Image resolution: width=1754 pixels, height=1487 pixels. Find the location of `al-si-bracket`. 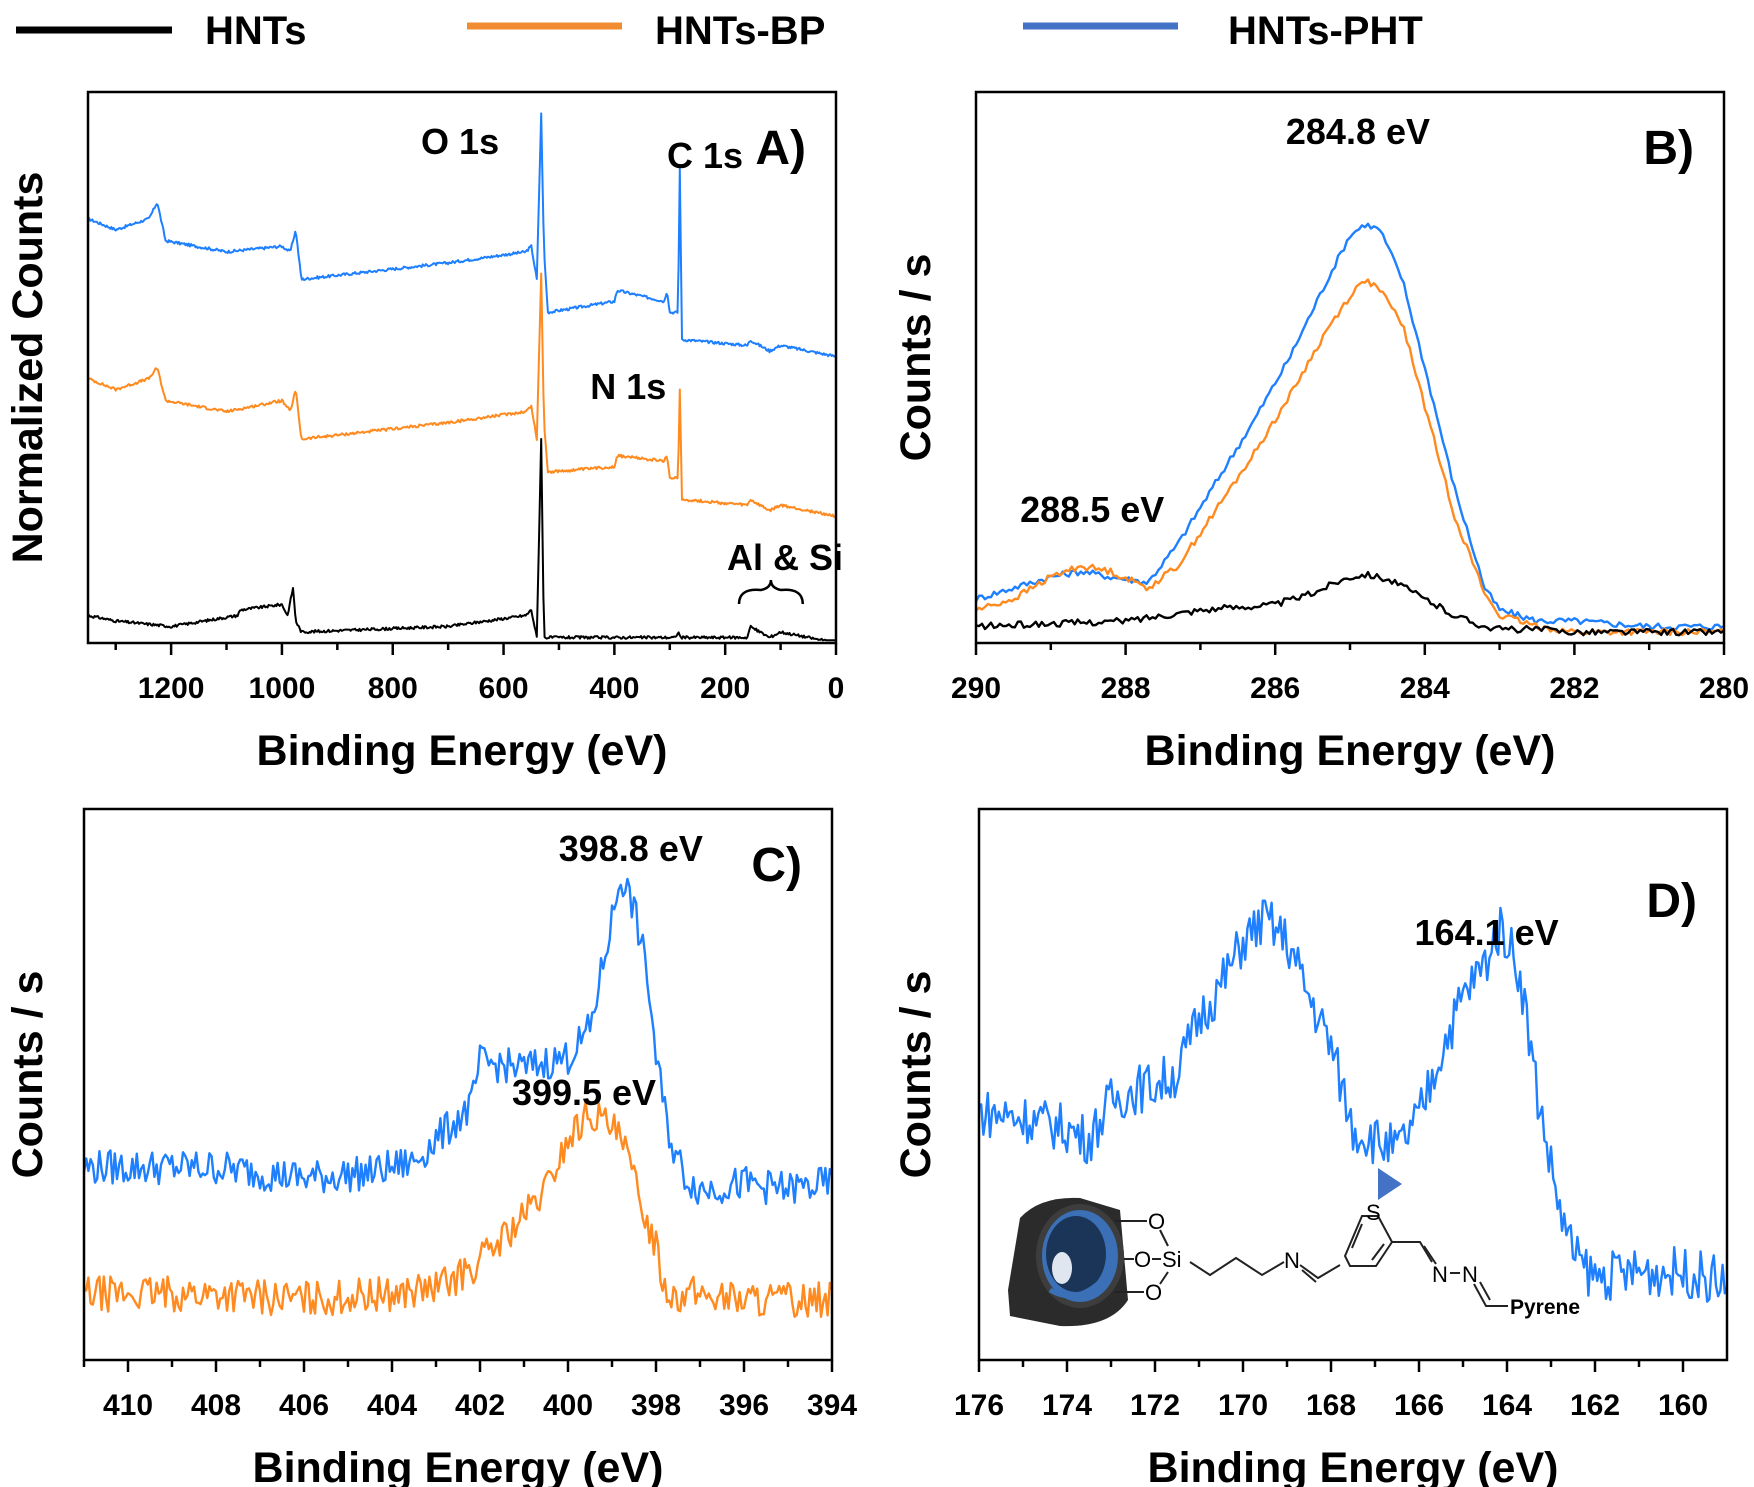

al-si-bracket is located at coordinates (771, 592).